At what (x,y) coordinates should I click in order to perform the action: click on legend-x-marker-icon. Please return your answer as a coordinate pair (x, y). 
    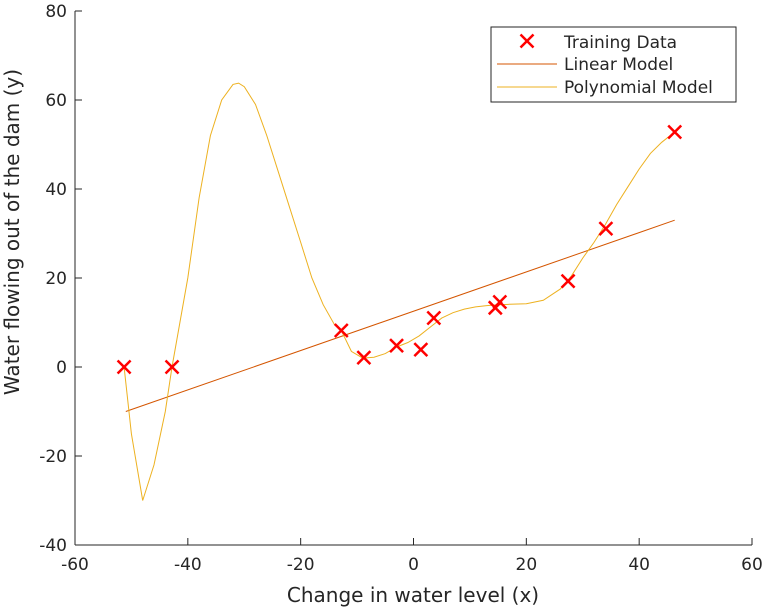
    Looking at the image, I should click on (527, 41).